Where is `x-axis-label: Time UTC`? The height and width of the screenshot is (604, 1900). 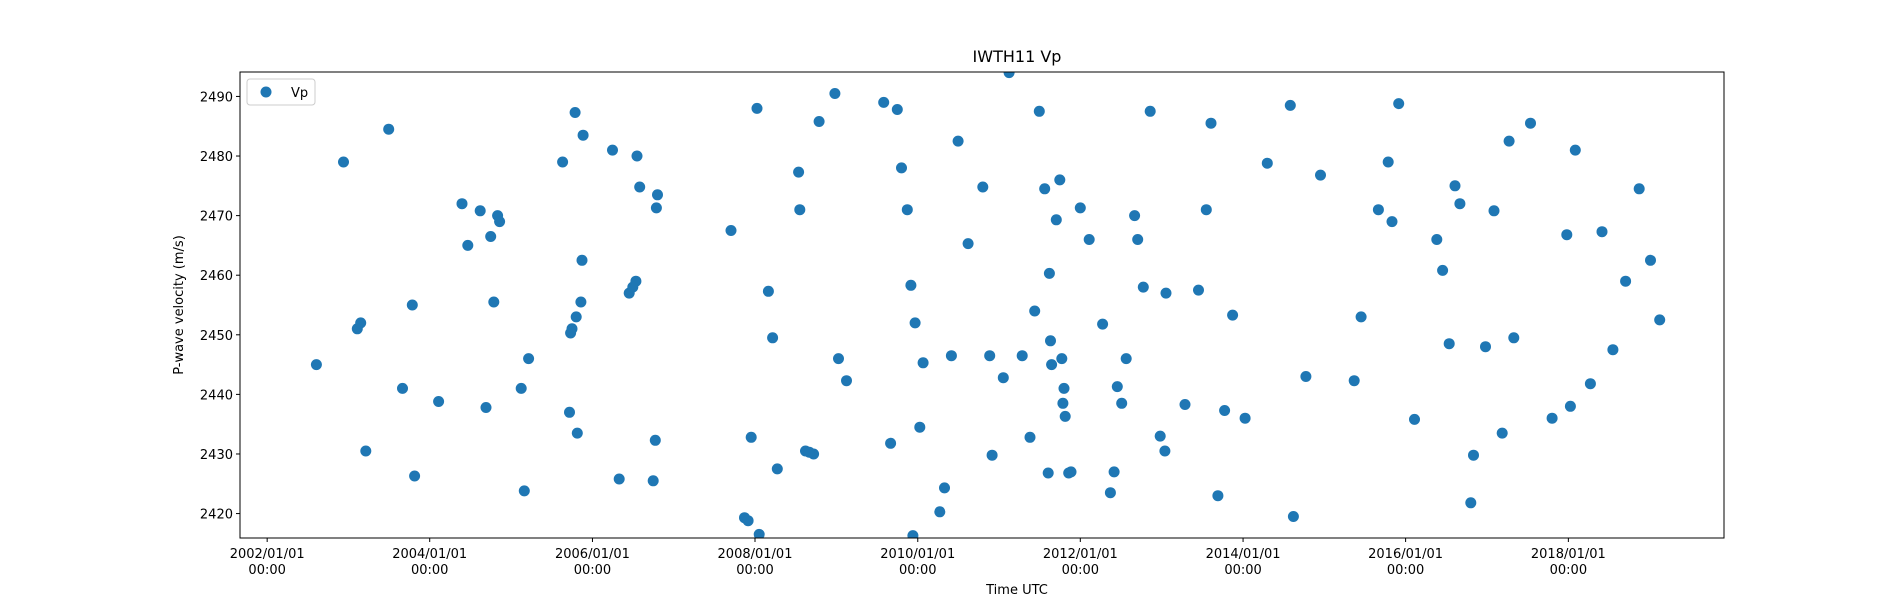 x-axis-label: Time UTC is located at coordinates (1016, 590).